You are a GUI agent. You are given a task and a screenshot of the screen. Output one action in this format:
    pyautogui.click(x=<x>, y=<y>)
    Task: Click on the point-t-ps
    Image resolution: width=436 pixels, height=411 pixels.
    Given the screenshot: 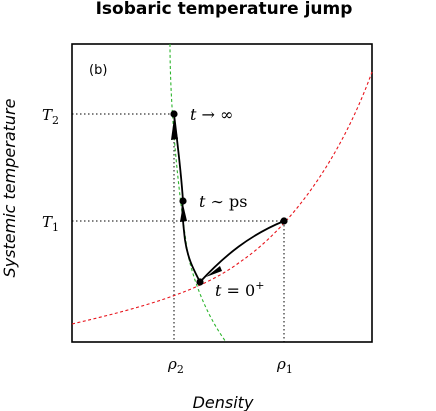 What is the action you would take?
    pyautogui.click(x=183, y=201)
    